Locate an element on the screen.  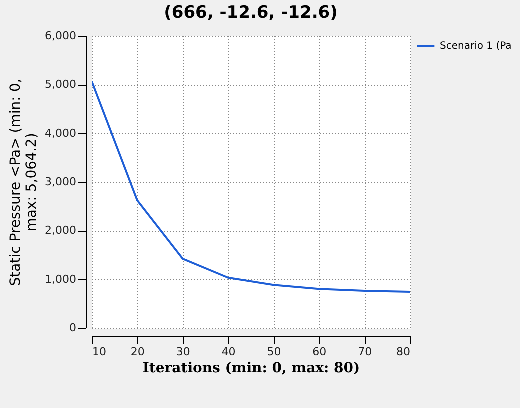
y-tick-label: 5,000 is located at coordinates (60, 85).